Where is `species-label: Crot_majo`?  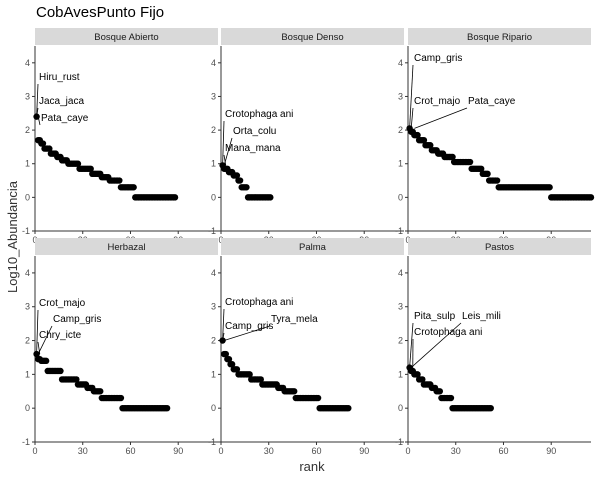
species-label: Crot_majo is located at coordinates (437, 101).